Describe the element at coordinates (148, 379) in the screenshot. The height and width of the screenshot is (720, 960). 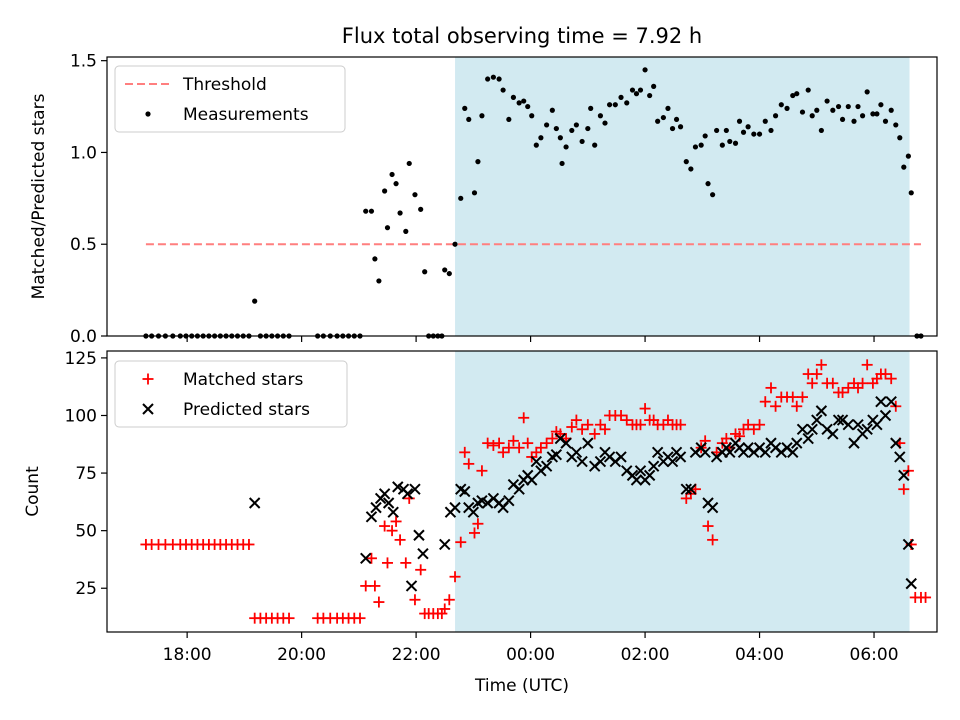
I see `legend-matched-swatch` at that location.